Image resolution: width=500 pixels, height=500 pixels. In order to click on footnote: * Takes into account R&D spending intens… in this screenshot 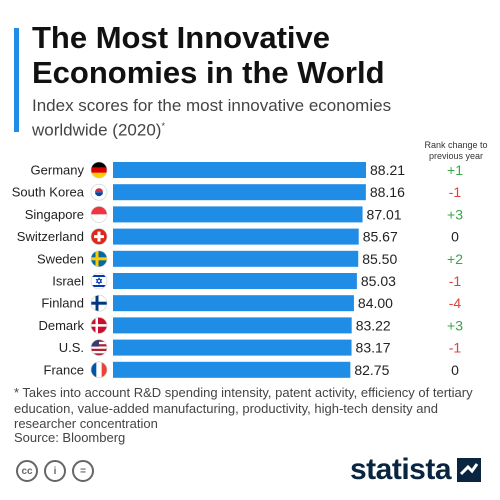, I will do `click(243, 408)`.